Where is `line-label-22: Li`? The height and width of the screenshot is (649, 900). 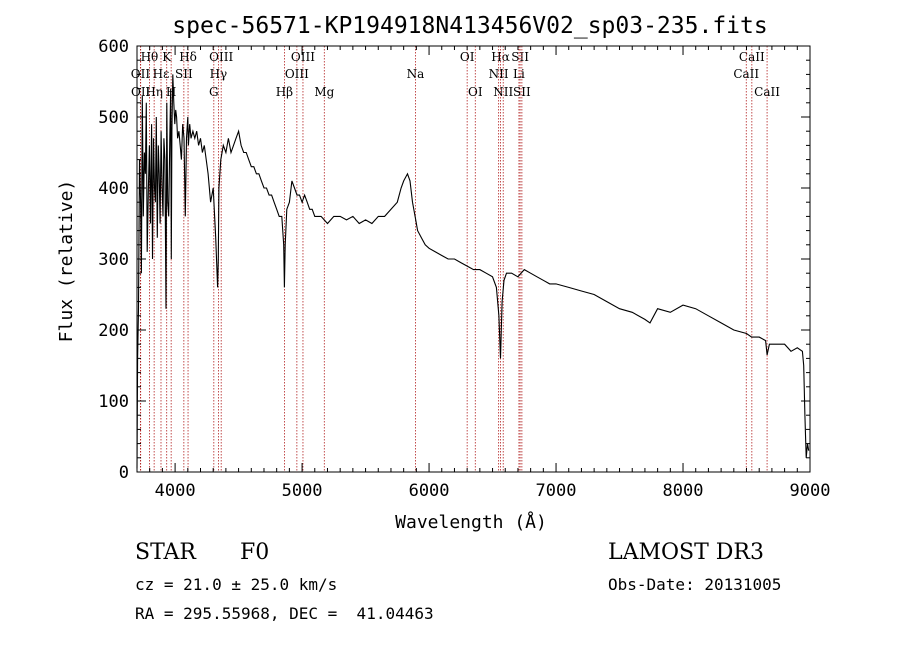 line-label-22: Li is located at coordinates (519, 74).